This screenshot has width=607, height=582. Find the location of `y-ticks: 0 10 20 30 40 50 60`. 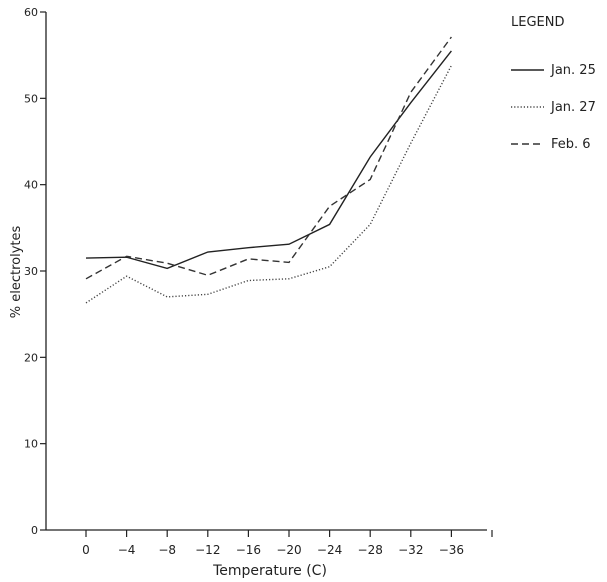

y-ticks: 0 10 20 30 40 50 60 is located at coordinates (35, 271).